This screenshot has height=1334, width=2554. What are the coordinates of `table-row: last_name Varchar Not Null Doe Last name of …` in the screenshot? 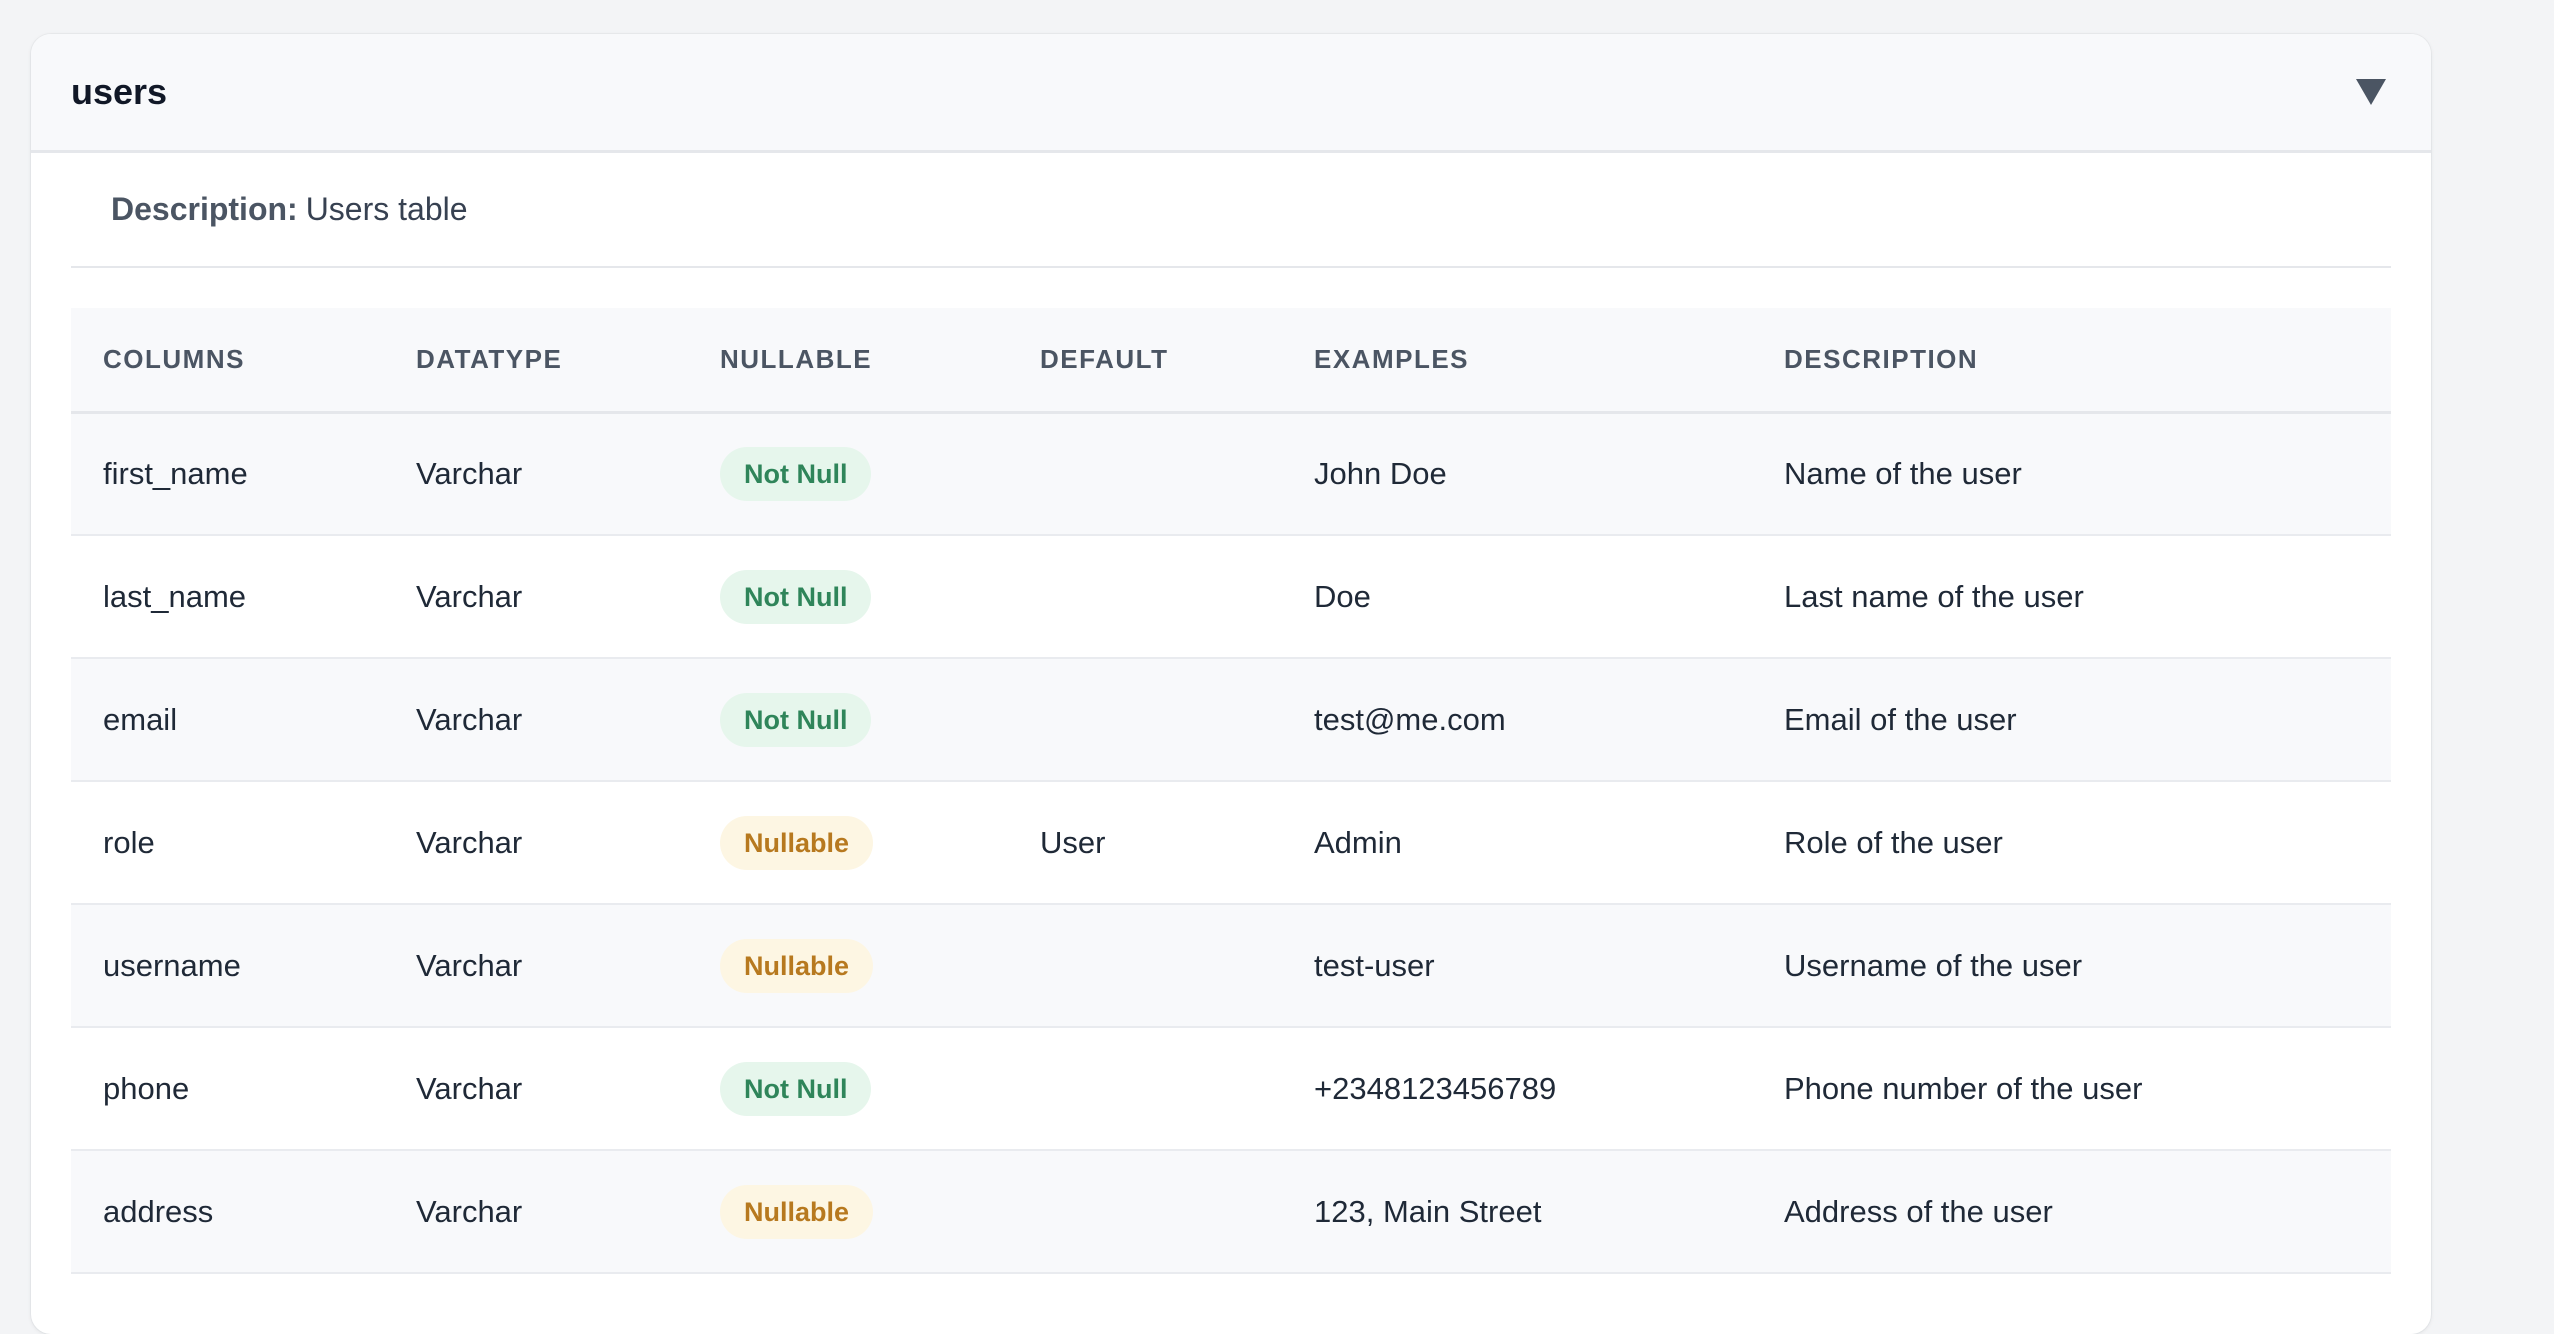 It's located at (1231, 597).